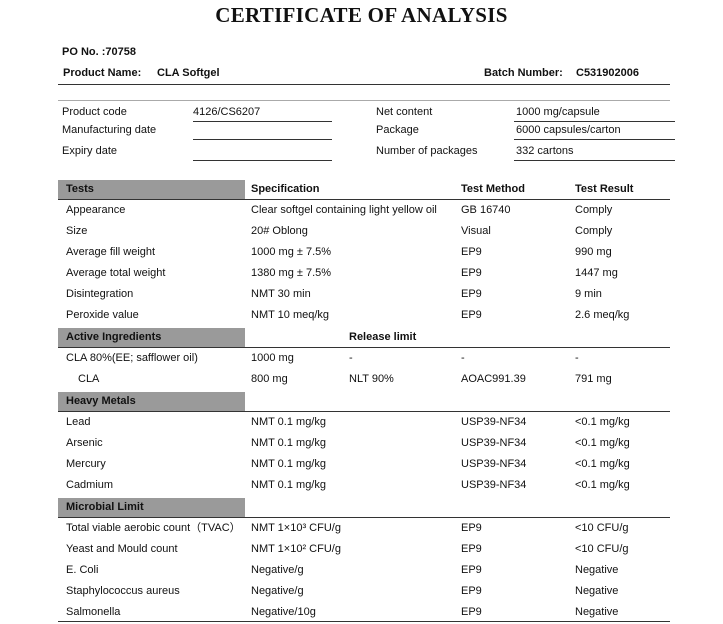 This screenshot has height=624, width=723. What do you see at coordinates (291, 273) in the screenshot?
I see `cell: 1380 mg ± 7.5%` at bounding box center [291, 273].